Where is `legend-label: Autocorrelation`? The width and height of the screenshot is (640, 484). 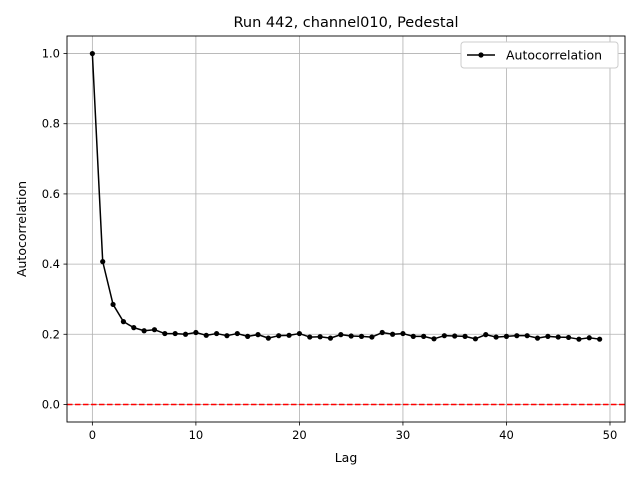
legend-label: Autocorrelation is located at coordinates (554, 55).